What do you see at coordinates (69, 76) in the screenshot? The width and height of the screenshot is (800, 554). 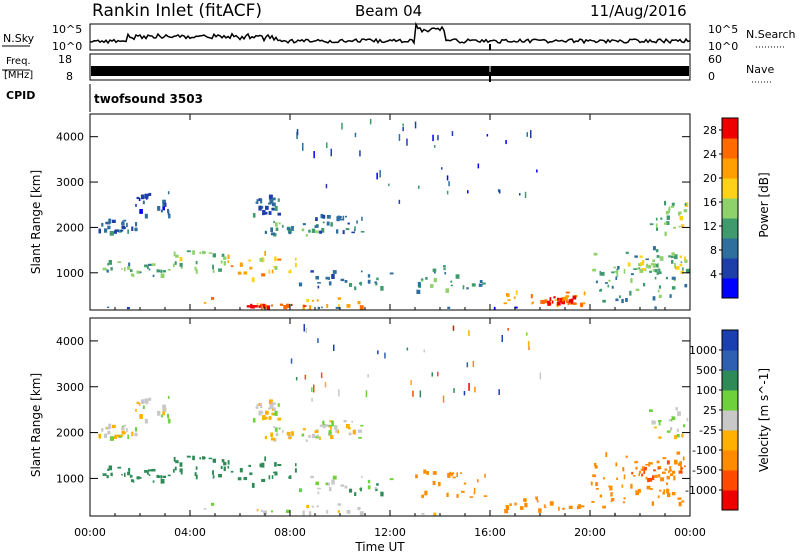 I see `freq-tick-bottom: 8` at bounding box center [69, 76].